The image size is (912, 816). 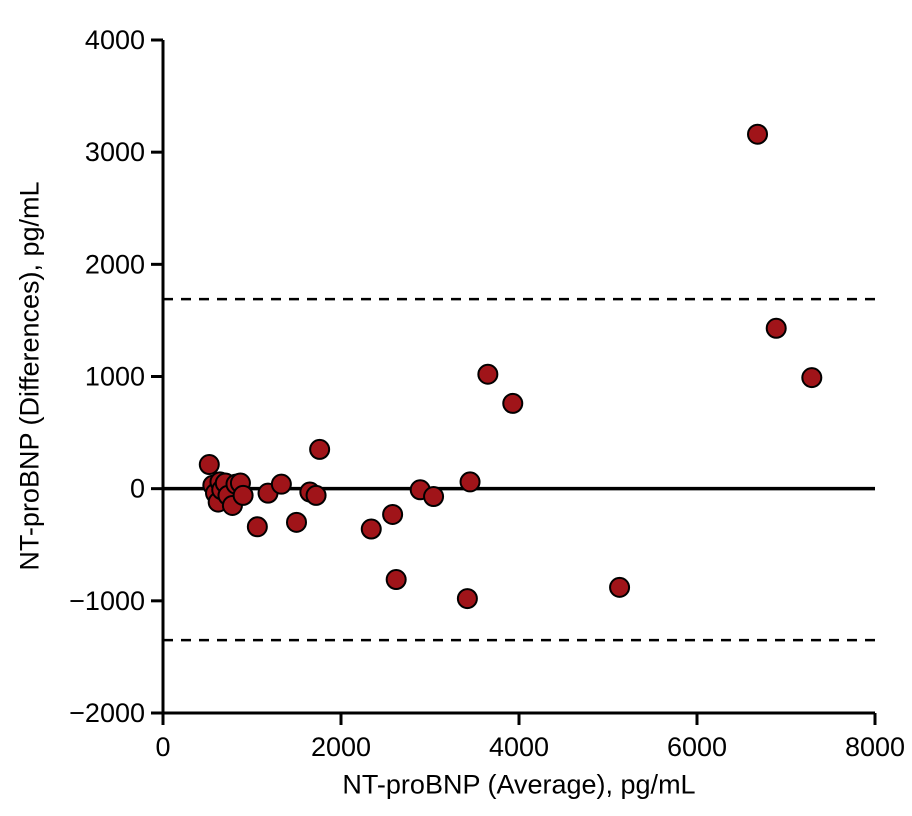 I want to click on x-tick-label: 6000, so click(x=697, y=747).